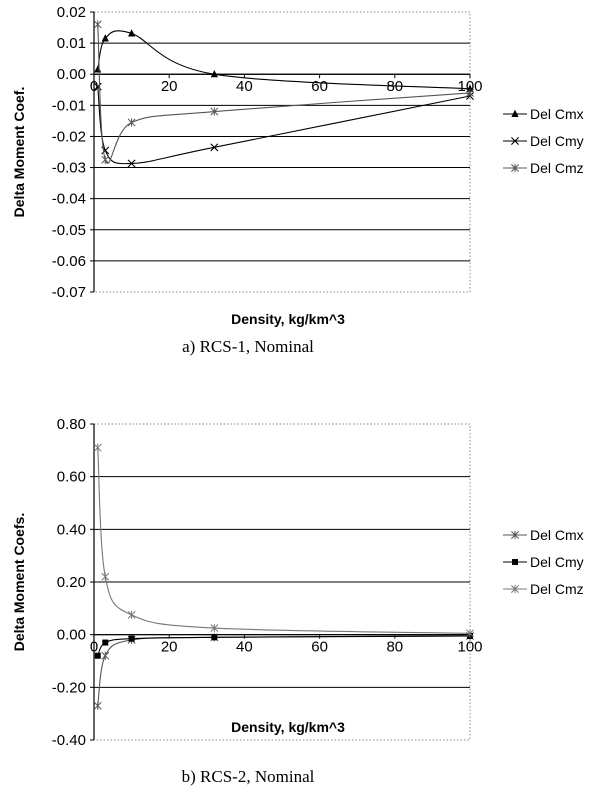 The width and height of the screenshot is (608, 792). Describe the element at coordinates (244, 86) in the screenshot. I see `x-tick-label: 40` at that location.